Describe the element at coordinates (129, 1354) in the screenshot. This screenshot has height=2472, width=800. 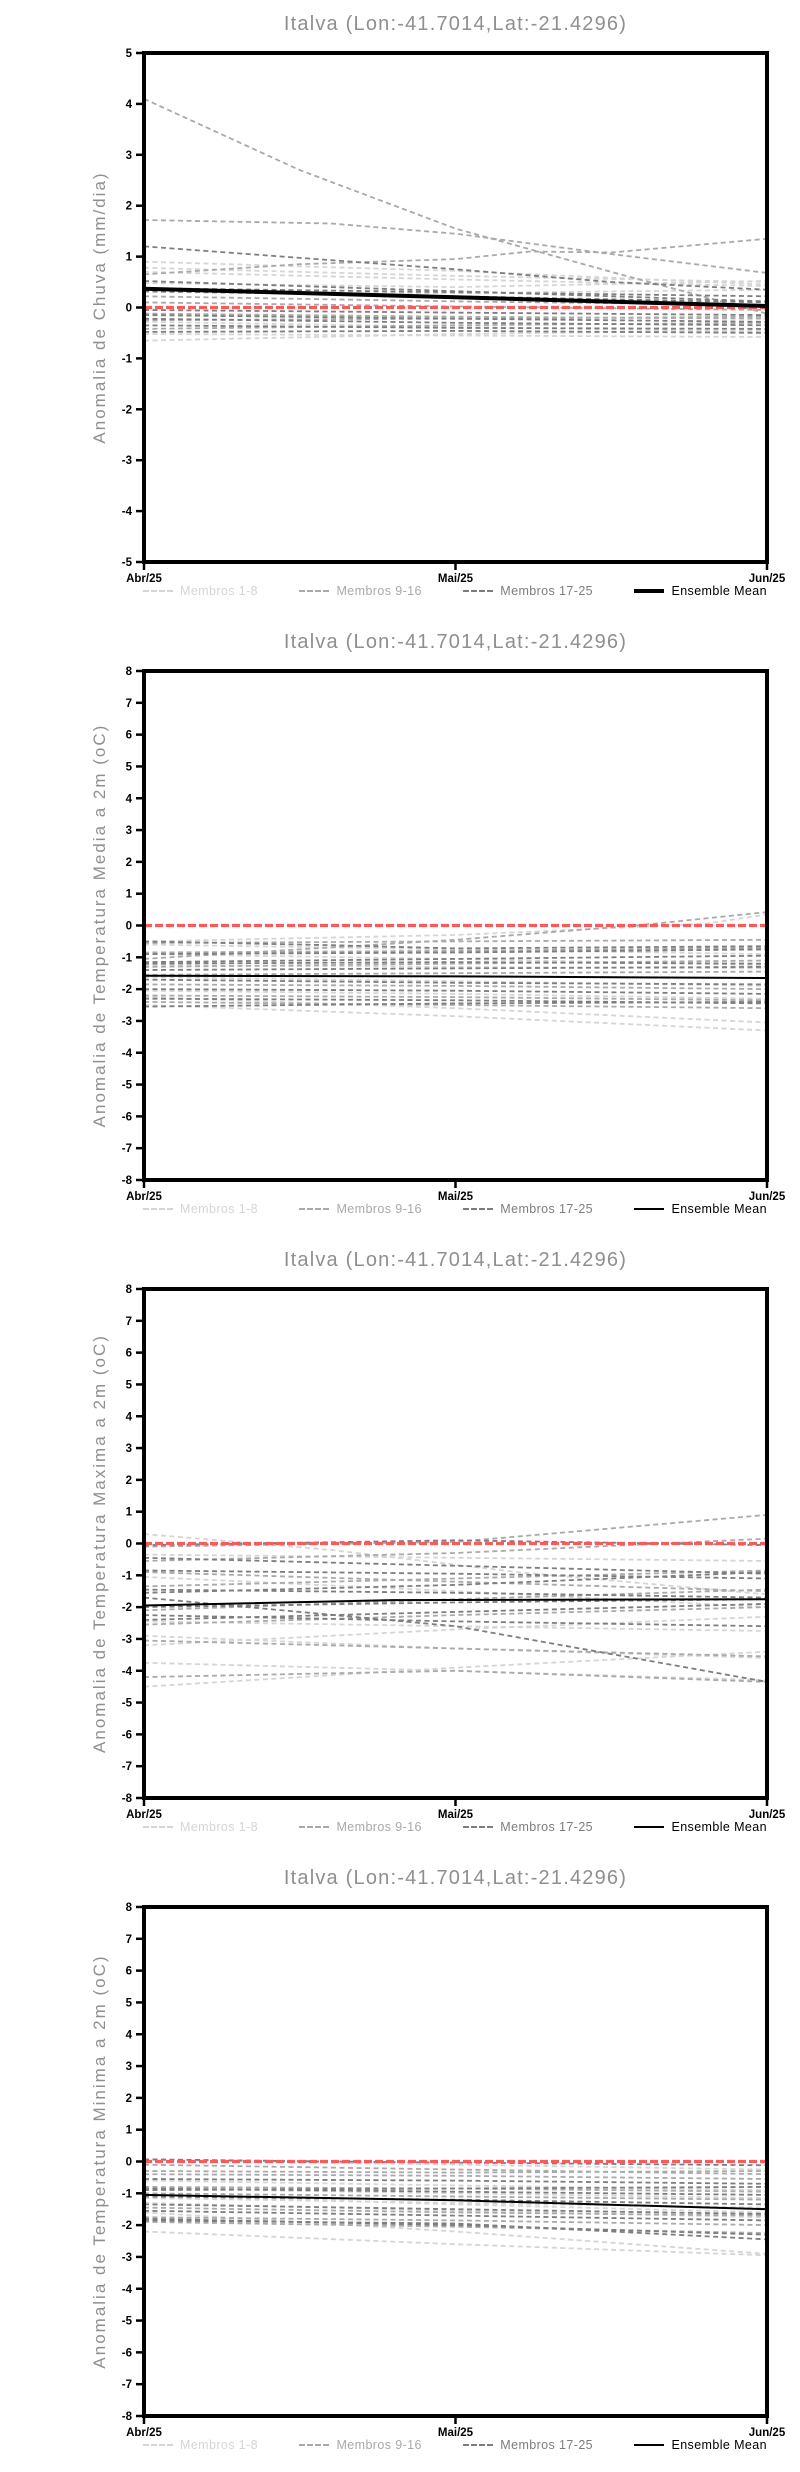
I see `y-tick-label: 6` at that location.